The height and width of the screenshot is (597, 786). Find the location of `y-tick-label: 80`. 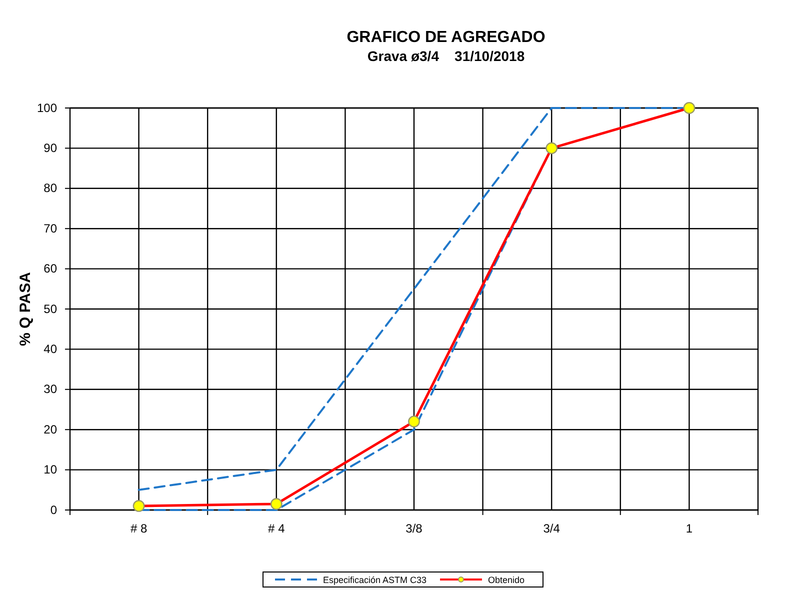

y-tick-label: 80 is located at coordinates (51, 188).